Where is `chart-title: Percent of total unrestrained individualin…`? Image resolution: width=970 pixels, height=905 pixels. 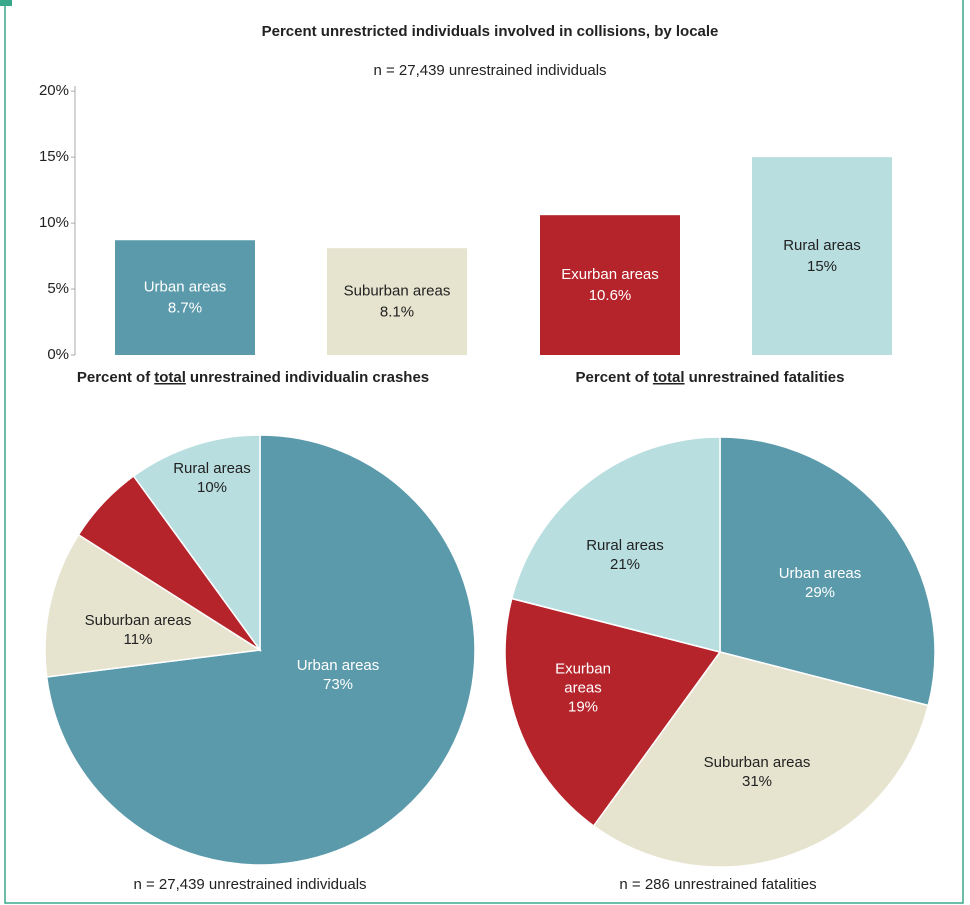 chart-title: Percent of total unrestrained individualin… is located at coordinates (253, 377).